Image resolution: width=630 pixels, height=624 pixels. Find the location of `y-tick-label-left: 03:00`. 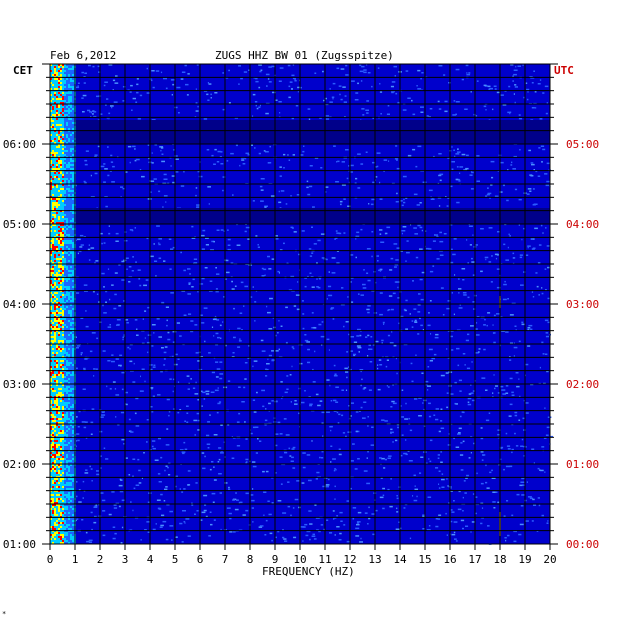

y-tick-label-left: 03:00 is located at coordinates (19, 384).